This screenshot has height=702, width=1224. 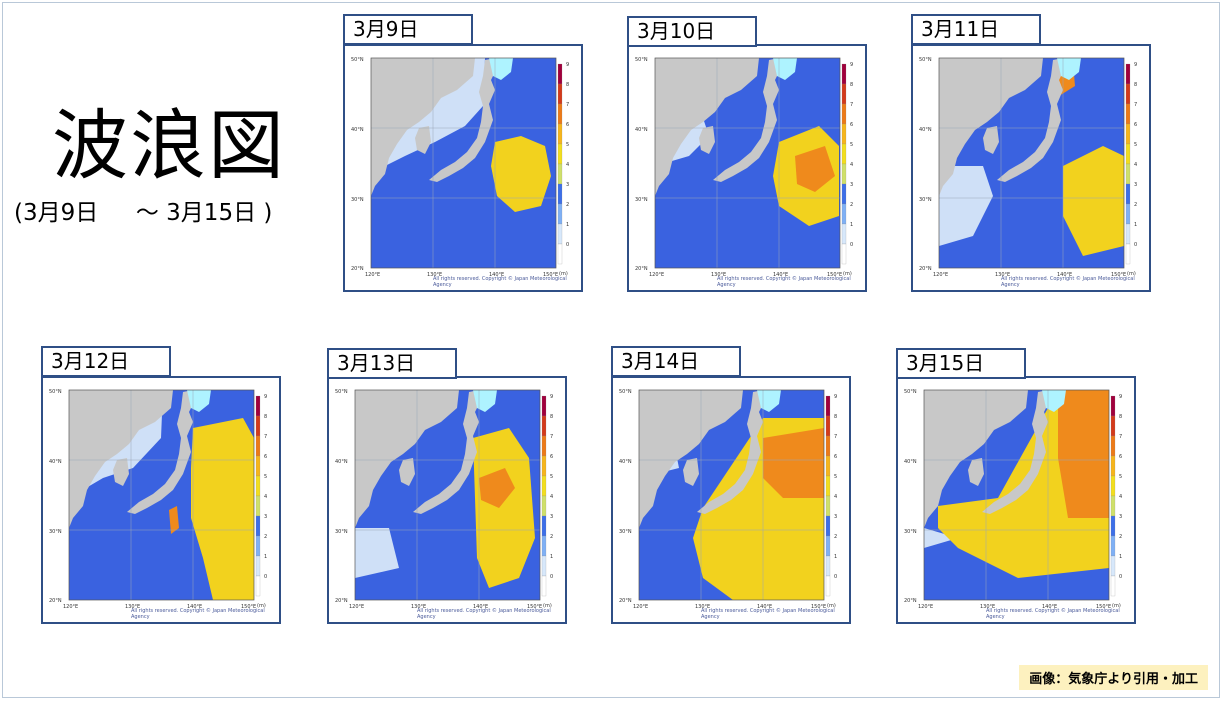 What do you see at coordinates (447, 452) in the screenshot?
I see `japan-islands` at bounding box center [447, 452].